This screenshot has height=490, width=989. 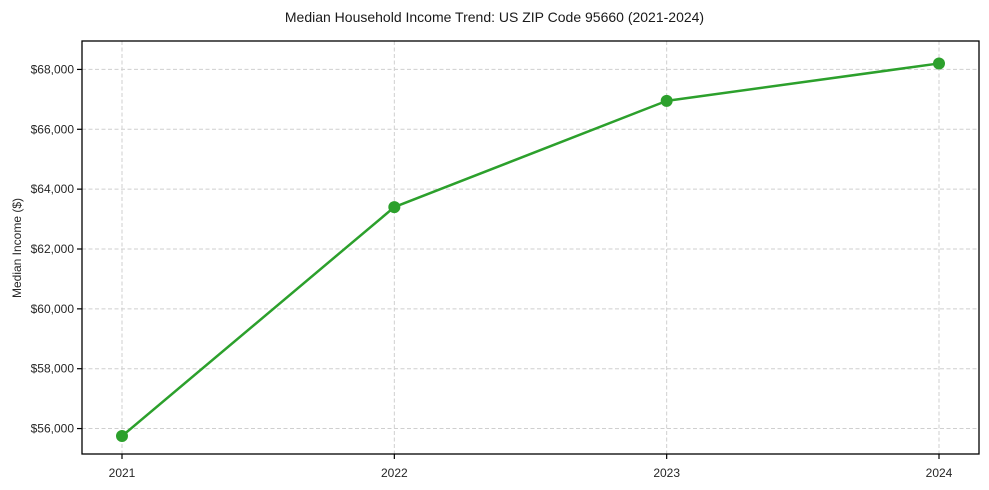 What do you see at coordinates (53, 189) in the screenshot?
I see `y-tick-label: $64,000` at bounding box center [53, 189].